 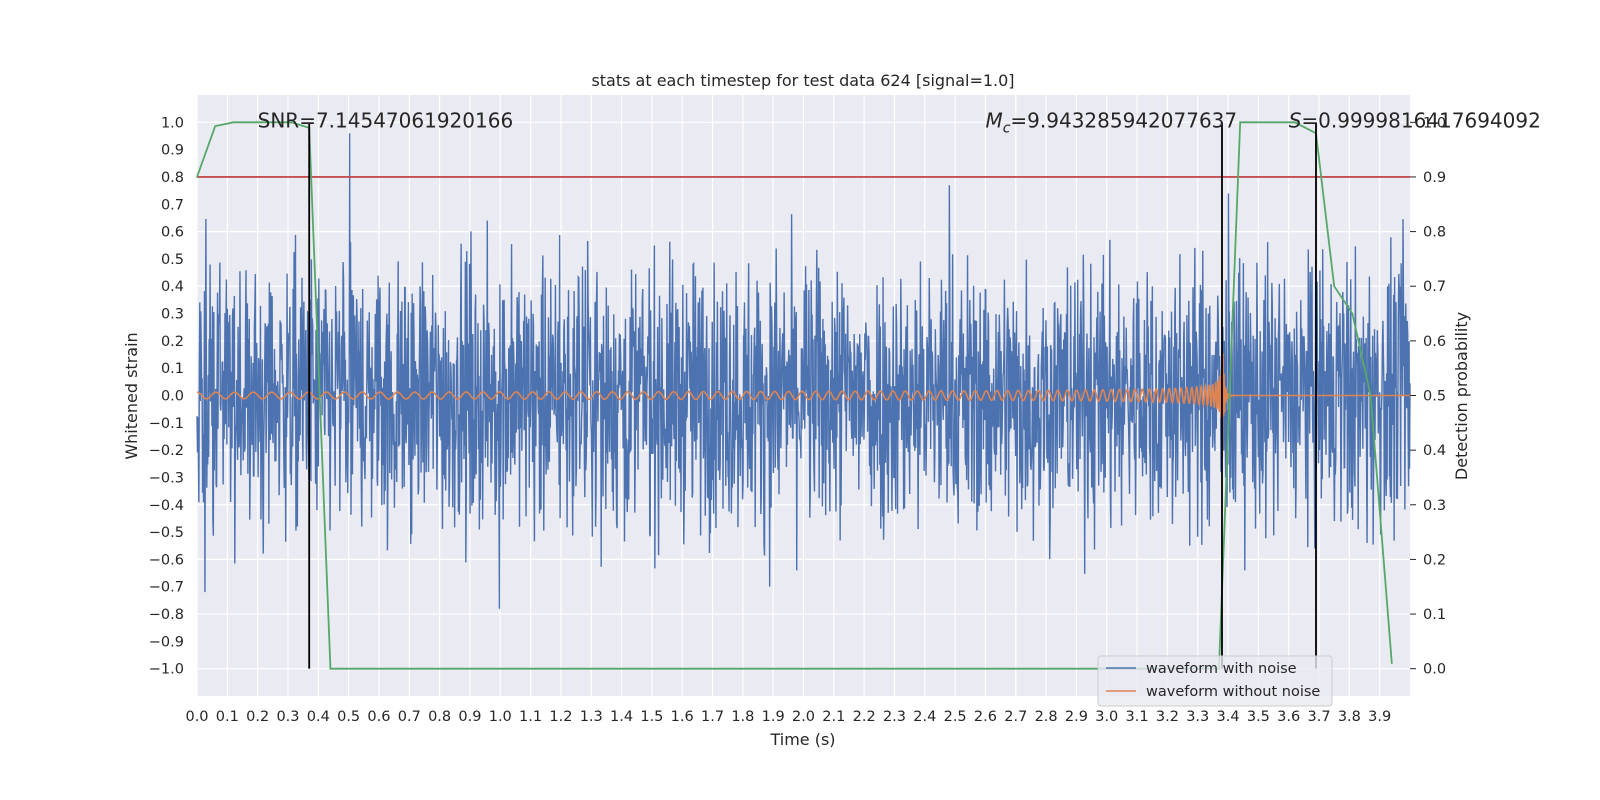 I want to click on y-tick-label: 0.6, so click(x=172, y=233).